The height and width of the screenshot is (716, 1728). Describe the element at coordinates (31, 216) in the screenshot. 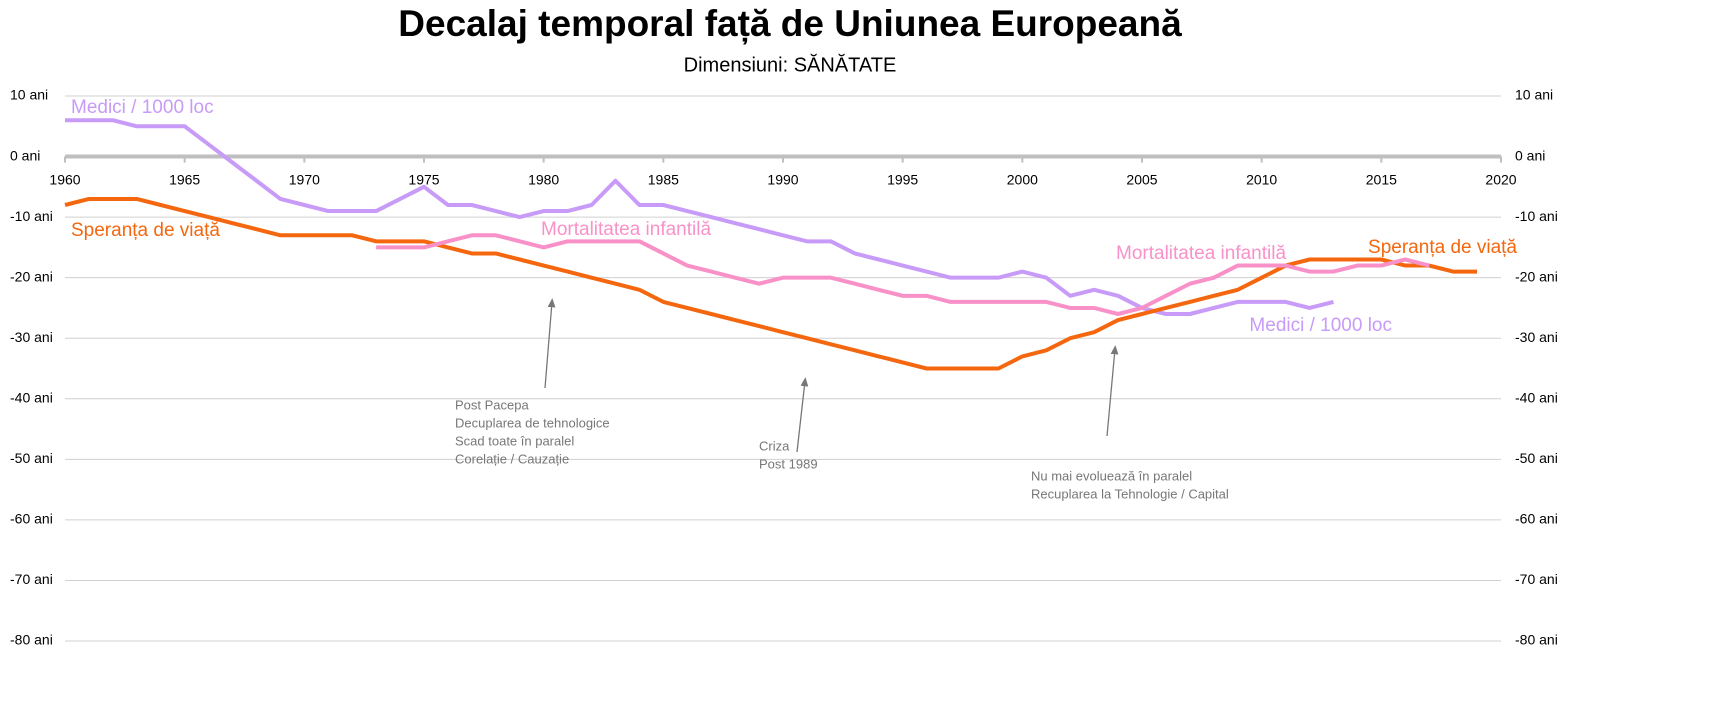

I see `y-tick-label: -10 ani` at that location.